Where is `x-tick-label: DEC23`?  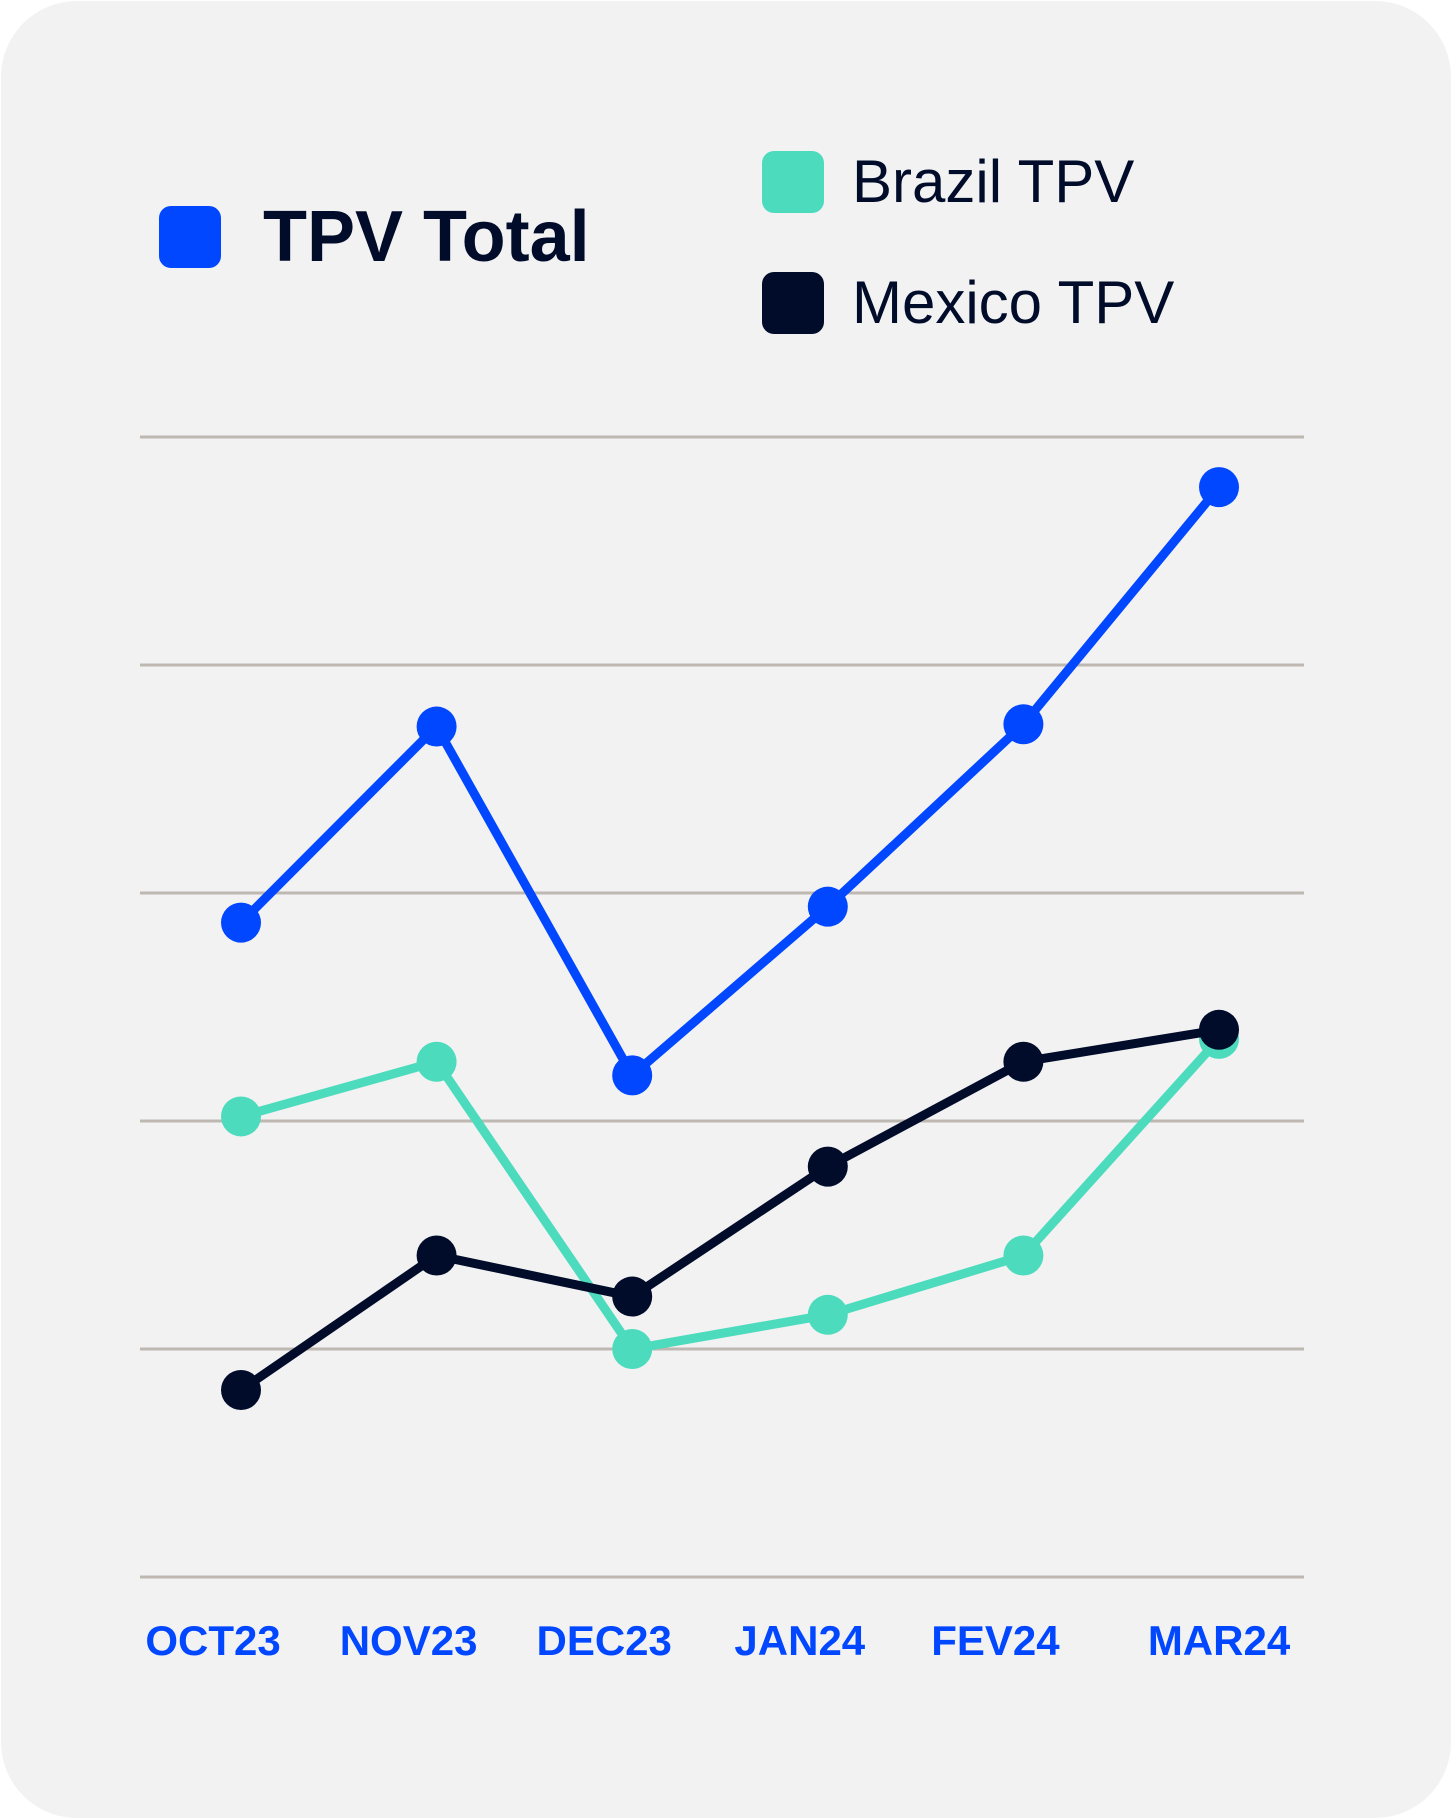 x-tick-label: DEC23 is located at coordinates (603, 1640).